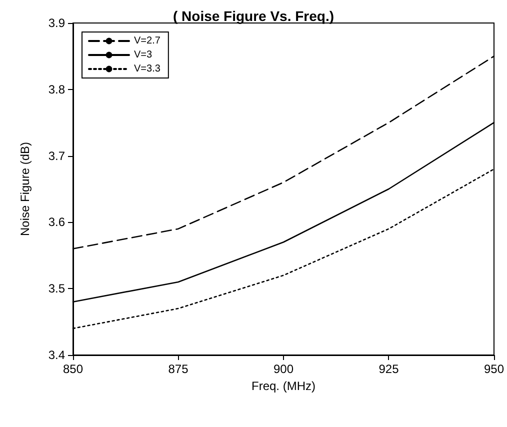 Image resolution: width=507 pixels, height=427 pixels. Describe the element at coordinates (147, 41) in the screenshot. I see `legend-label: V=2.7` at that location.